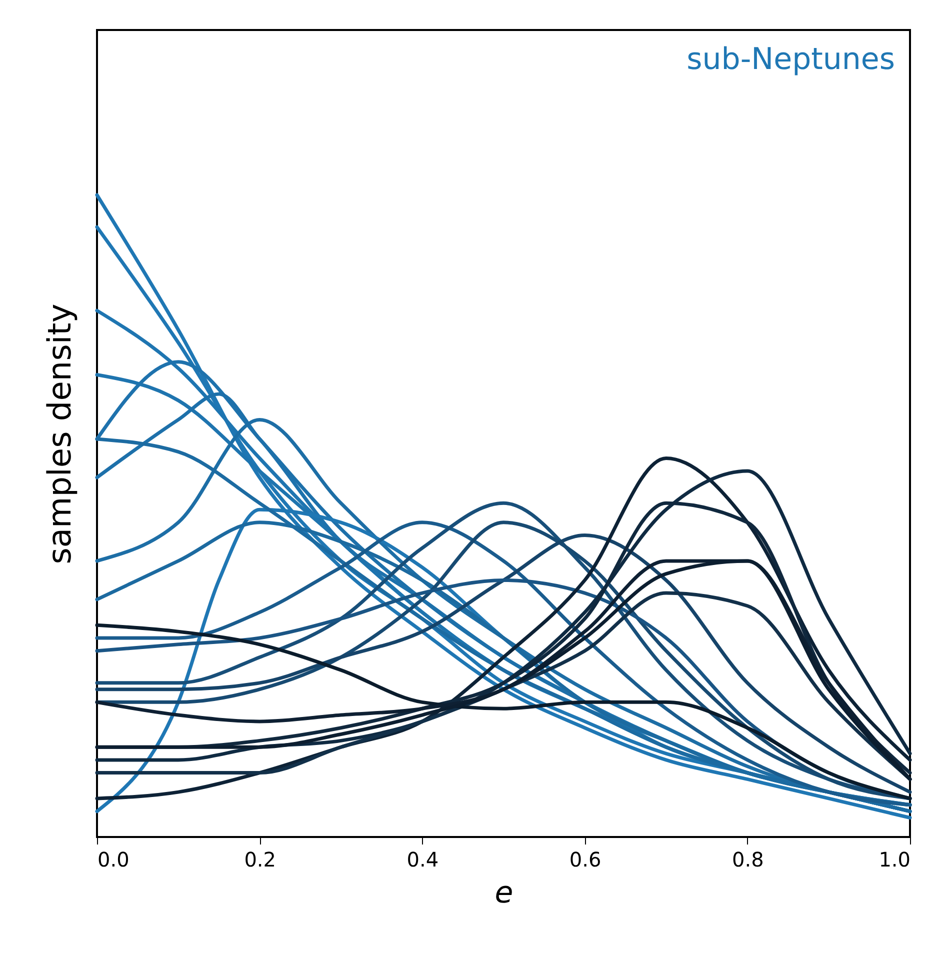 Image resolution: width=937 pixels, height=965 pixels. Describe the element at coordinates (894, 860) in the screenshot. I see `x-tick-label: 1.0` at that location.